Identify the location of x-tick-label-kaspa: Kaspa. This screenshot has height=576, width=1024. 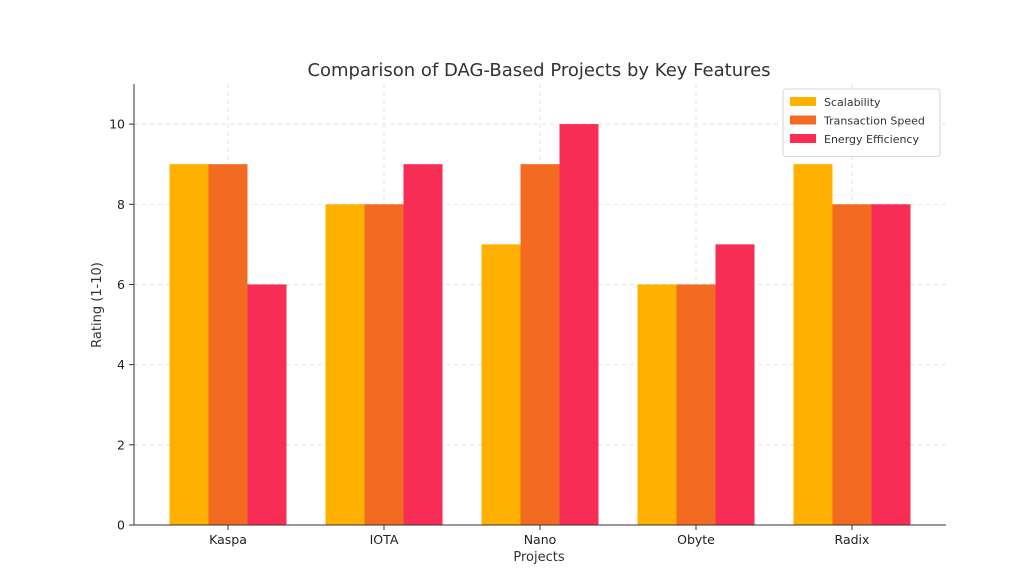
(228, 539).